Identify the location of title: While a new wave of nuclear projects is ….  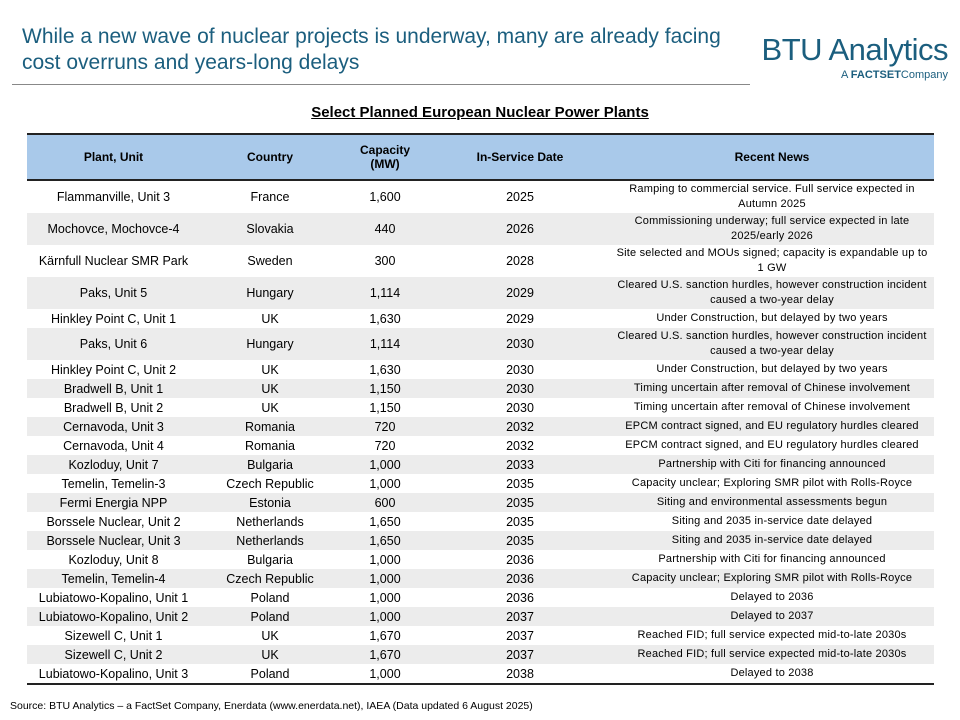
(371, 49).